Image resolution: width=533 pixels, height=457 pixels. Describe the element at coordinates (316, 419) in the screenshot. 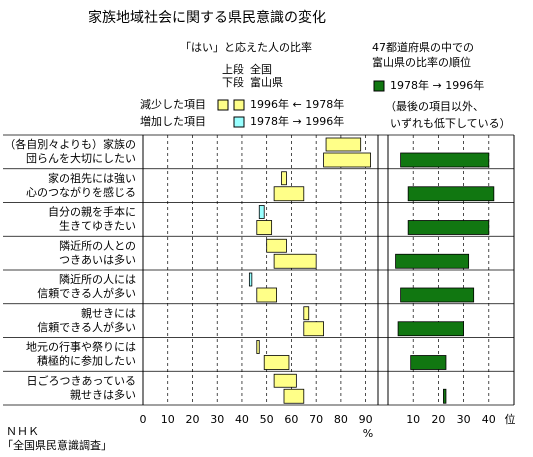

I see `x-tick-label: 70` at that location.